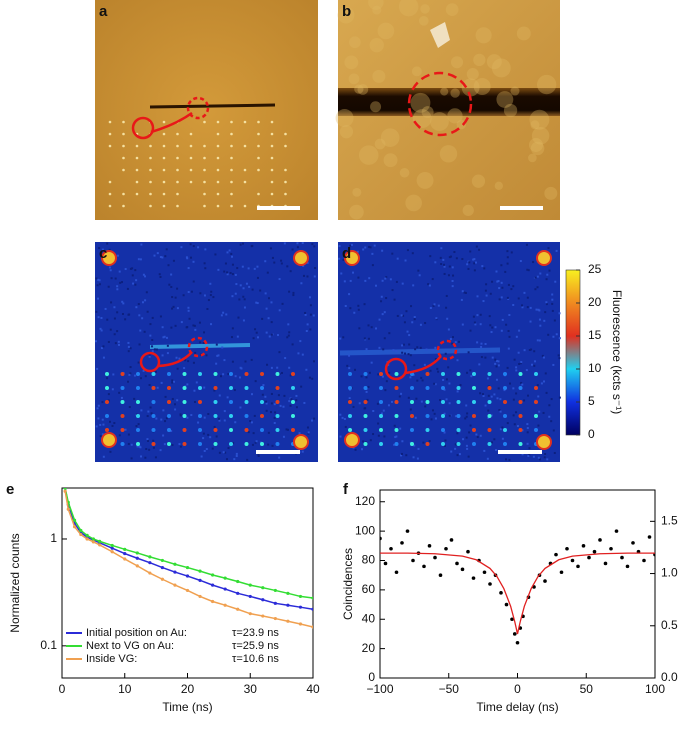 This screenshot has width=685, height=729. What do you see at coordinates (255, 646) in the screenshot?
I see `legend-tau: τ=25.9 ns` at bounding box center [255, 646].